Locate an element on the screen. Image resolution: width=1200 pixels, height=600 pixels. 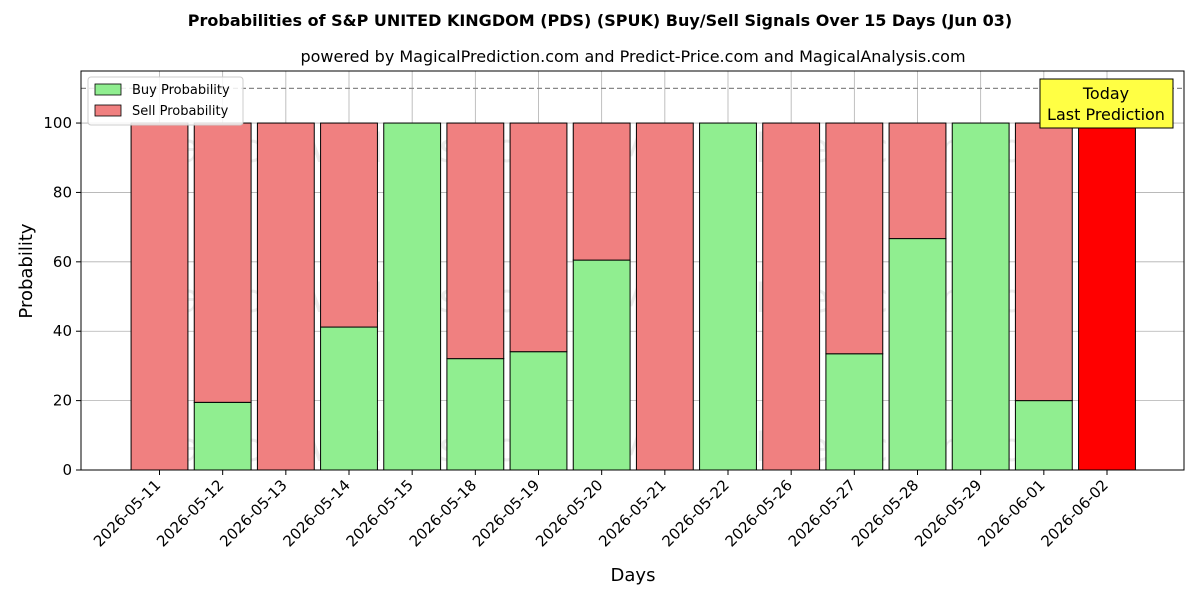
x-tick-label: 2026-05-14 is located at coordinates (316, 513).